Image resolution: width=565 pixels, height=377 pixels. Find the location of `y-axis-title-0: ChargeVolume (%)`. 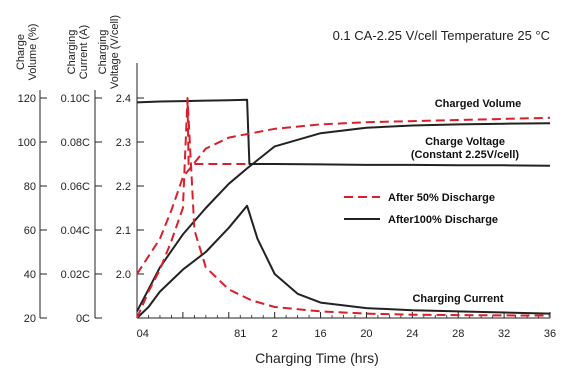

y-axis-title-0: ChargeVolume (%) is located at coordinates (27, 52).